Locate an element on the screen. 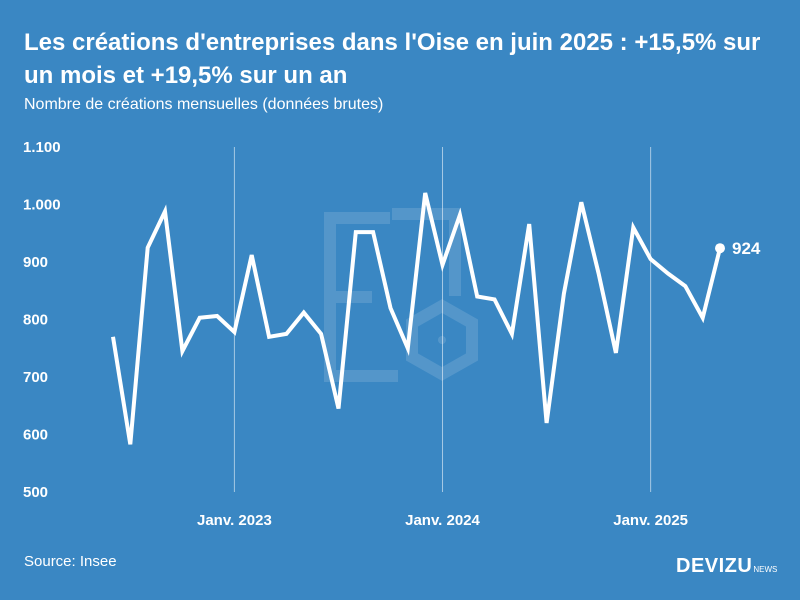 The width and height of the screenshot is (800, 600). y-tick-label: 1.000 is located at coordinates (42, 205).